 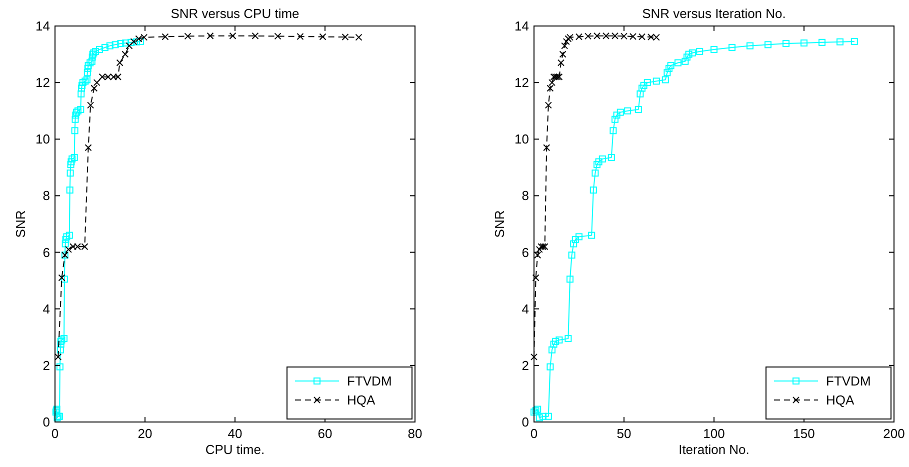 I want to click on chart-title: SNR versus CPU time, so click(x=235, y=13).